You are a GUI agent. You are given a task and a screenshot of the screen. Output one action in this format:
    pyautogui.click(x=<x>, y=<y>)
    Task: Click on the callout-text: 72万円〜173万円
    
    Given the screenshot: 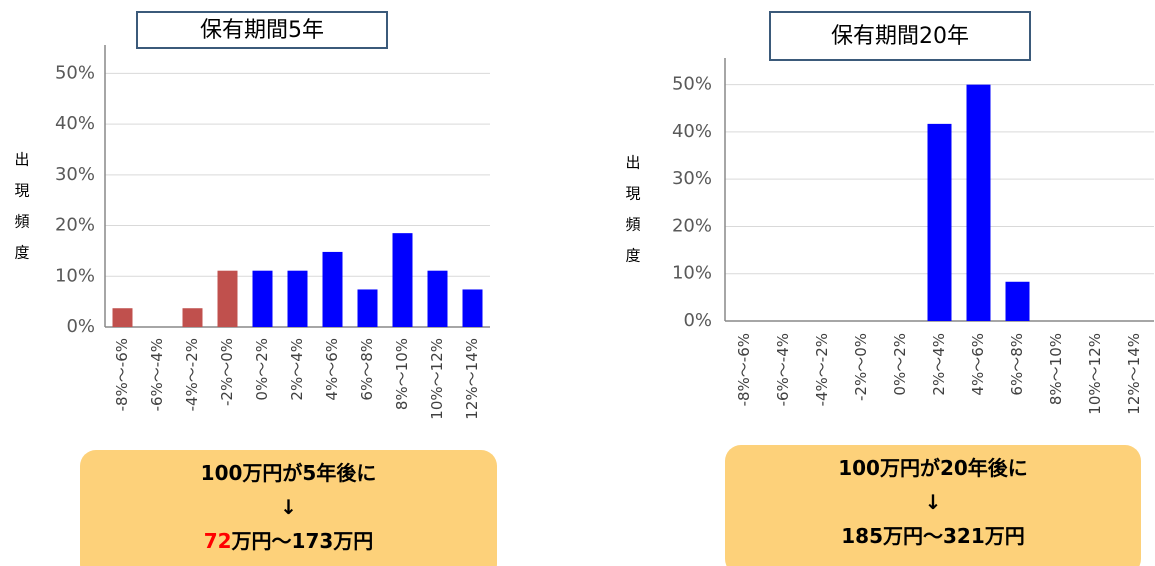 What is the action you would take?
    pyautogui.click(x=289, y=541)
    